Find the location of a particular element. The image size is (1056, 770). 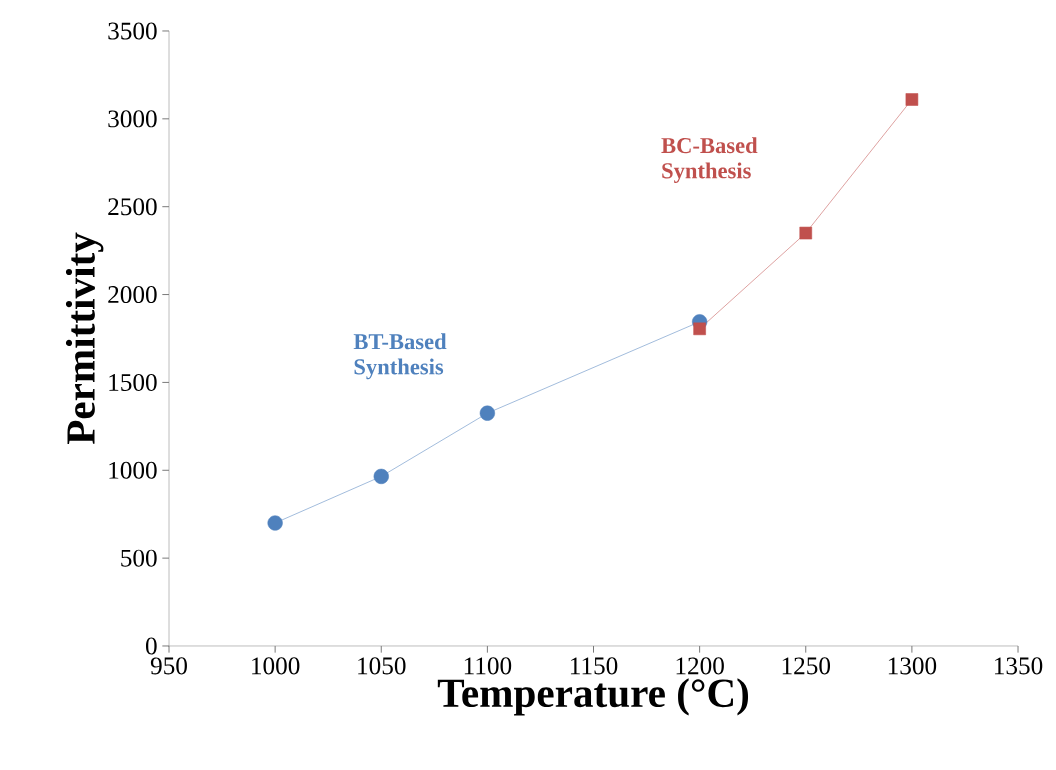

y-tick-label: 2500 is located at coordinates (132, 207).